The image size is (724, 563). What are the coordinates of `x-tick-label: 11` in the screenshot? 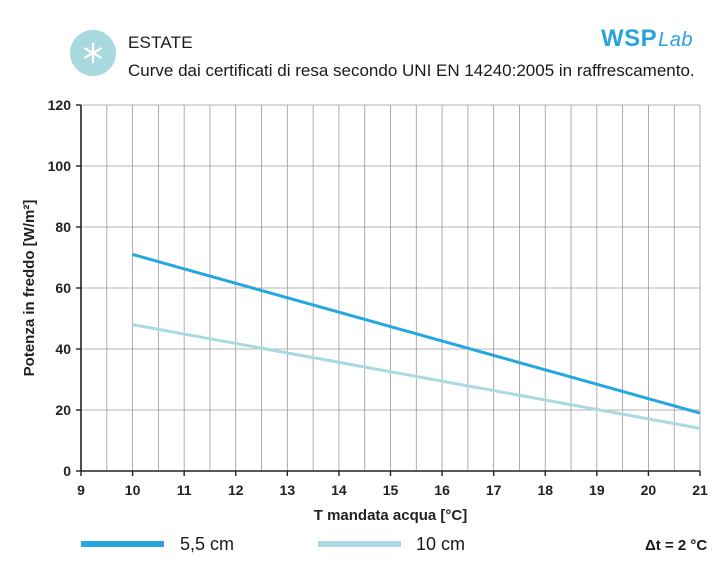 It's located at (184, 490).